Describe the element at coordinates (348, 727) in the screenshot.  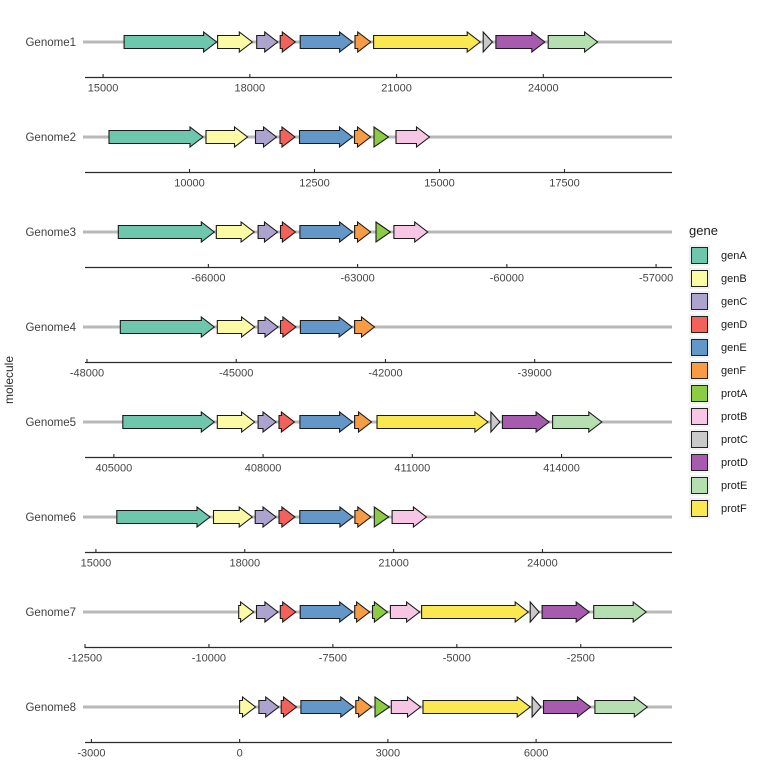
I see `gene-track-svg: -3000 0 3000 6000 Genome8` at that location.